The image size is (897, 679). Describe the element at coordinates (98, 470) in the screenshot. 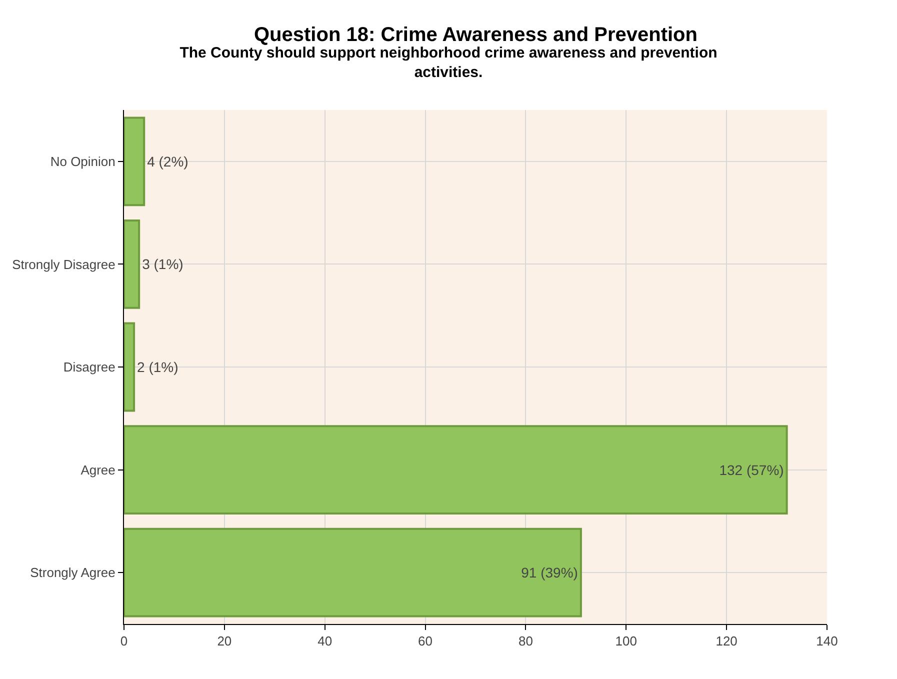

I see `y-tick-label: Agree` at that location.